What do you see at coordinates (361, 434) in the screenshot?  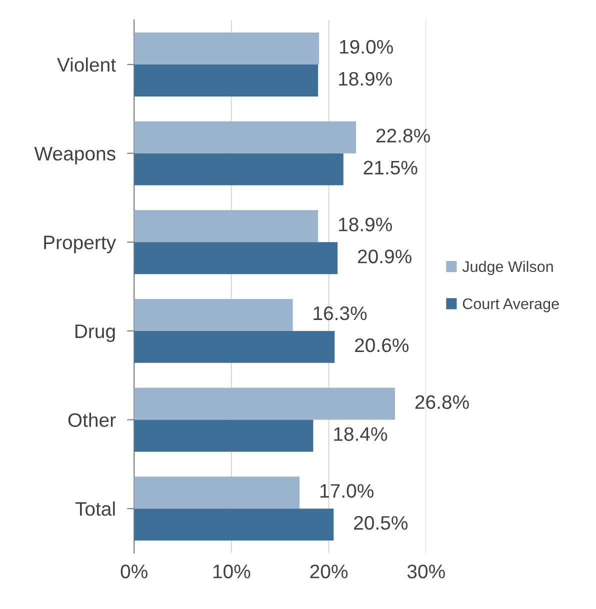 I see `data-label: 18.4%` at bounding box center [361, 434].